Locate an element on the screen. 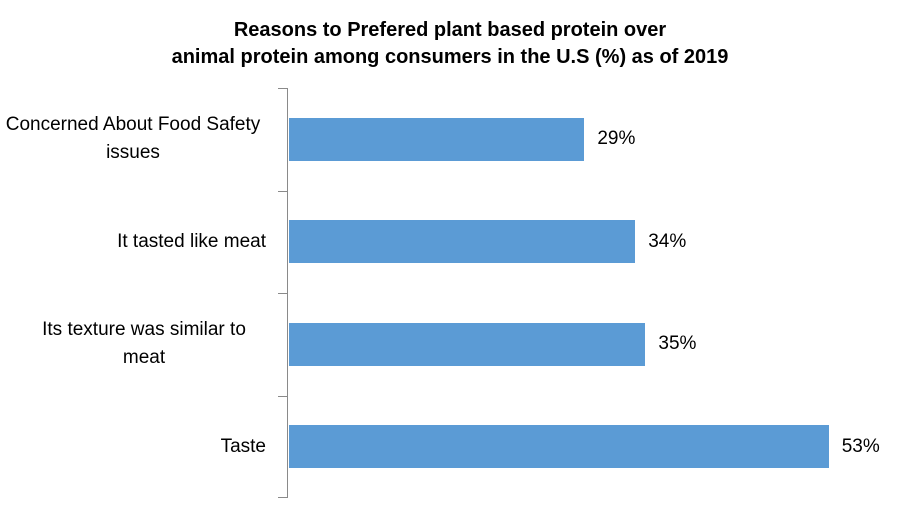 This screenshot has height=525, width=900. bar-track: 34% is located at coordinates (594, 242).